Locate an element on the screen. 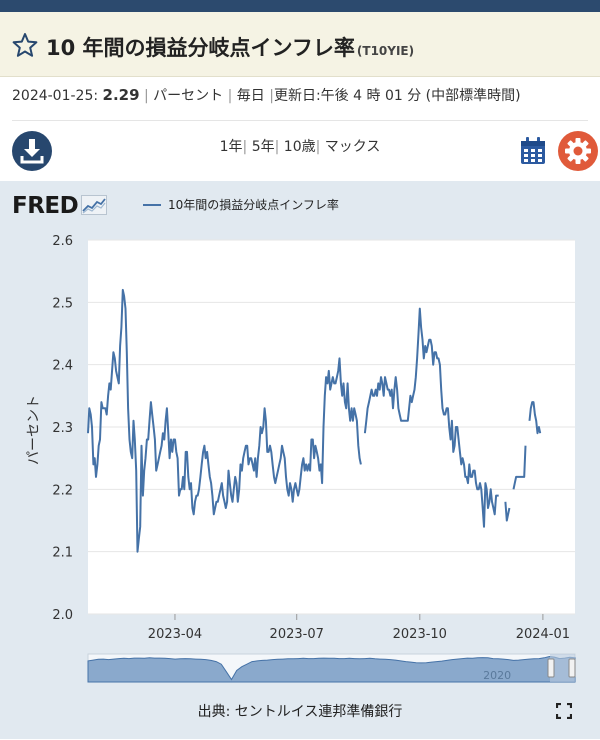  page-title: 10 年間の損益分岐点インフレ率 (T10YIE) is located at coordinates (230, 47).